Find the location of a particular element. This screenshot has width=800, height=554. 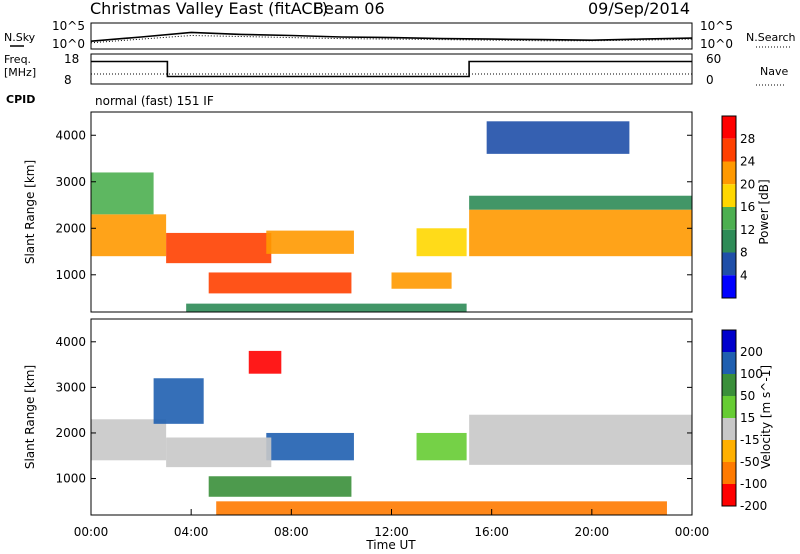

noise-tick-right-top: 10^5 is located at coordinates (716, 26).